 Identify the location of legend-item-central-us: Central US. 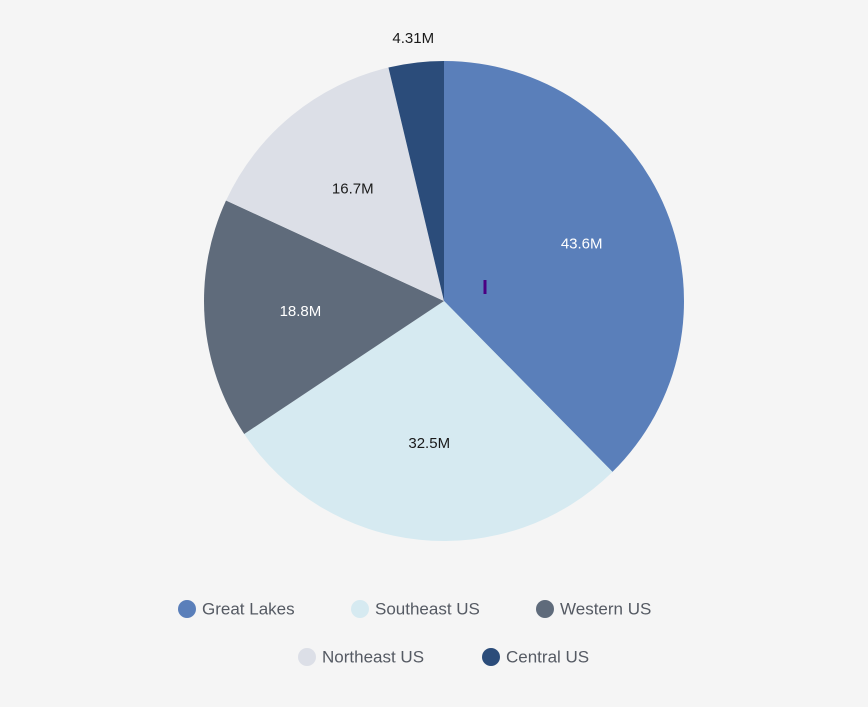
(535, 656).